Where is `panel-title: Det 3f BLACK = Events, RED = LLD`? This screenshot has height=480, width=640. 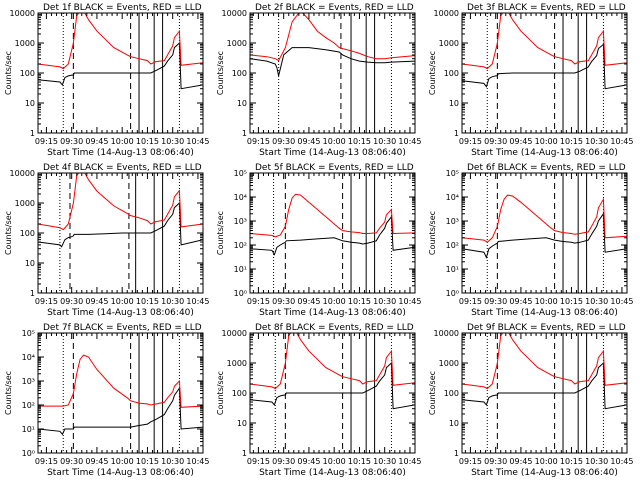 panel-title: Det 3f BLACK = Events, RED = LLD is located at coordinates (546, 8).